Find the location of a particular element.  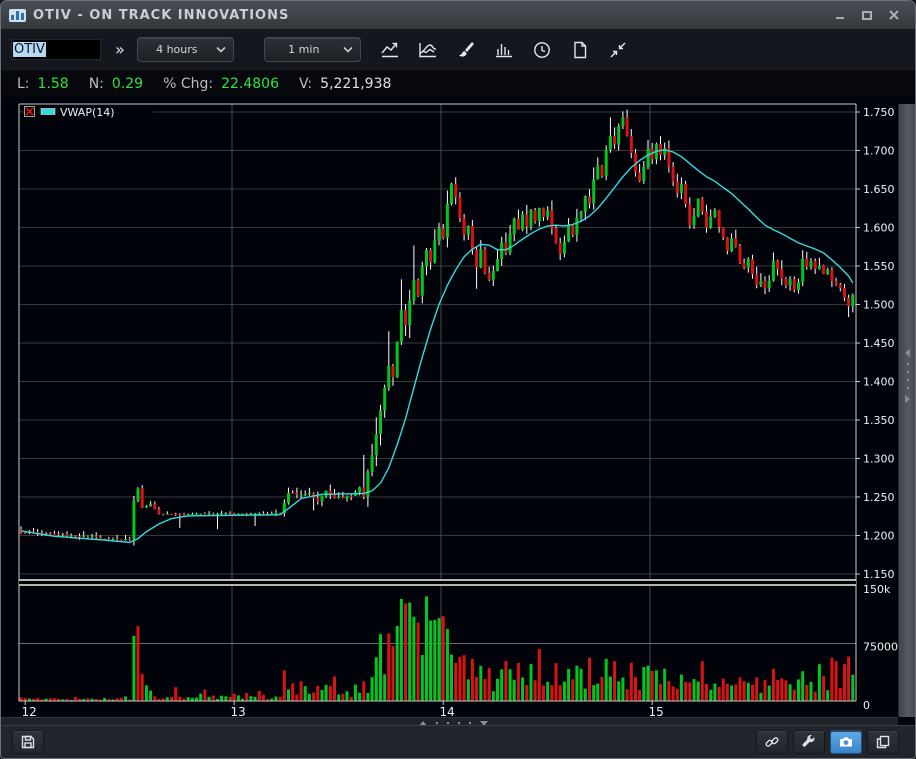

screenshot-button is located at coordinates (846, 742).